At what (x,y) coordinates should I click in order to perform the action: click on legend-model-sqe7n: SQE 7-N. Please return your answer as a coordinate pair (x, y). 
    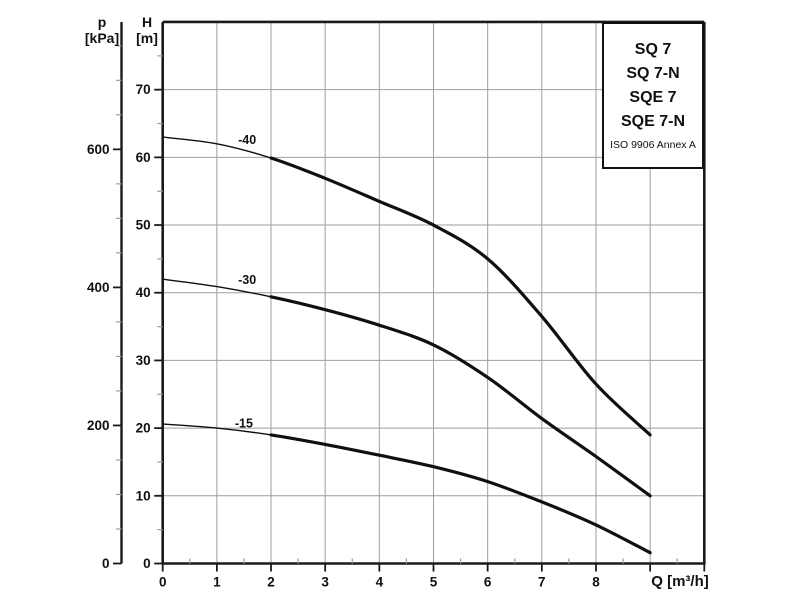
    Looking at the image, I should click on (652, 121).